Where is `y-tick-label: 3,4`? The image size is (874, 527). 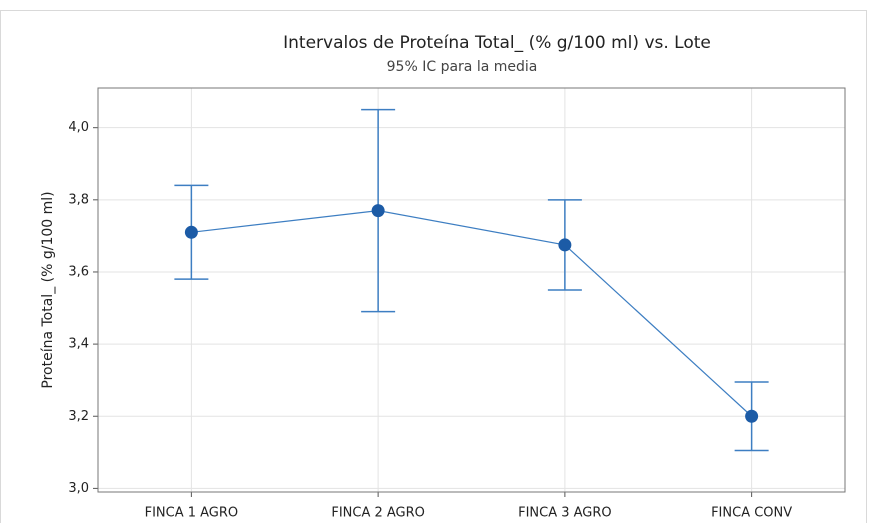
y-tick-label: 3,4 is located at coordinates (78, 344).